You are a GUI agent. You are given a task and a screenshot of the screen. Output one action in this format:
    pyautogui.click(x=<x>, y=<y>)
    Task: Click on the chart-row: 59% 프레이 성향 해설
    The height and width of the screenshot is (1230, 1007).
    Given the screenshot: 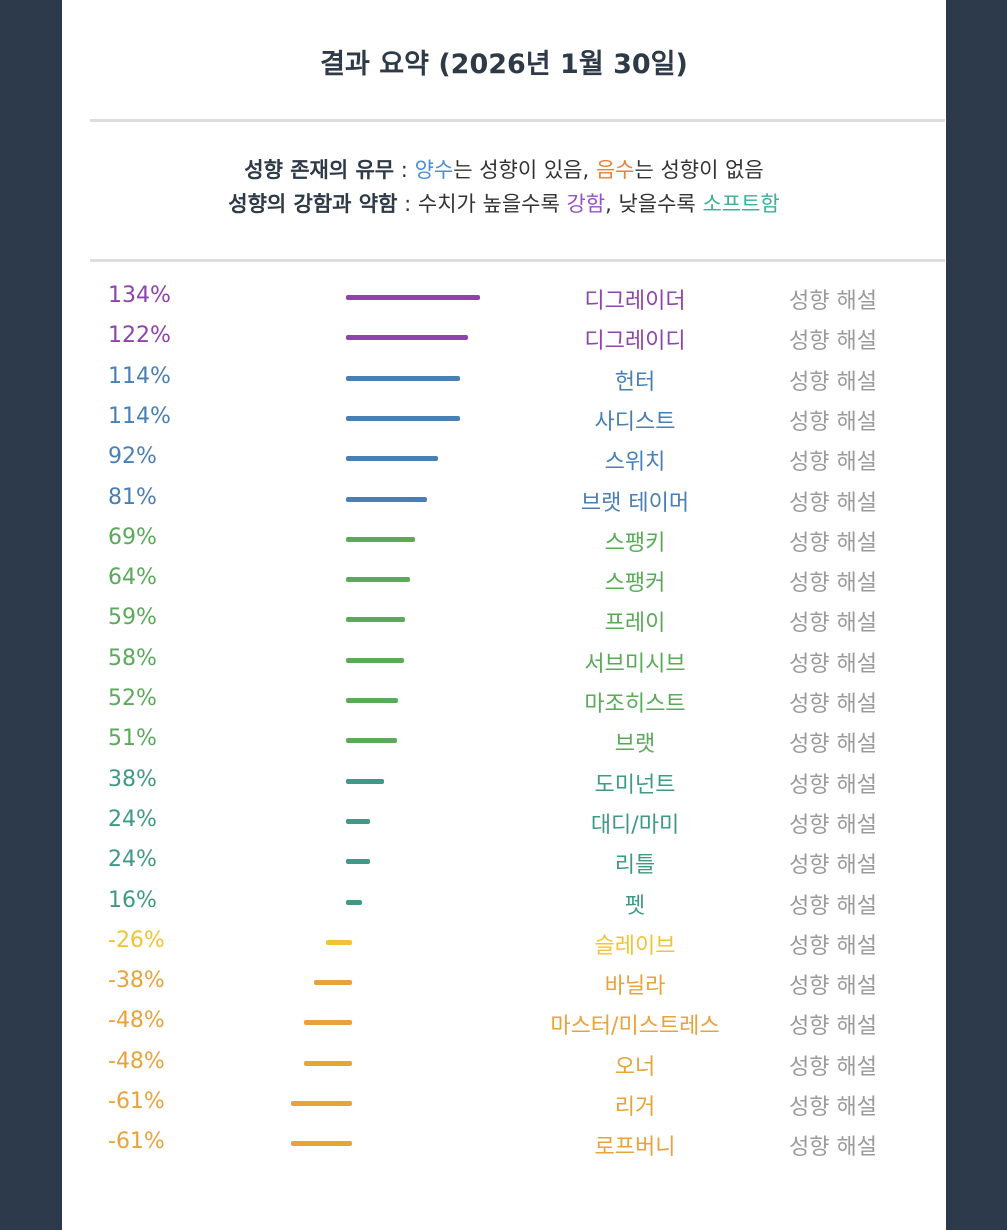 What is the action you would take?
    pyautogui.click(x=503, y=621)
    